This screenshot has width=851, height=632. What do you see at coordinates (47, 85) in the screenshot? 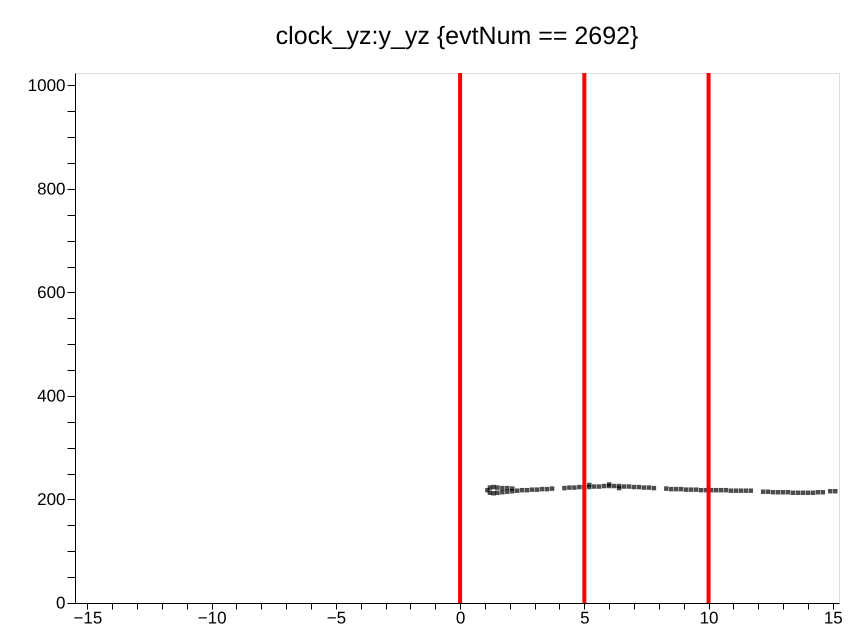
I see `y-tick-label: 1000` at bounding box center [47, 85].